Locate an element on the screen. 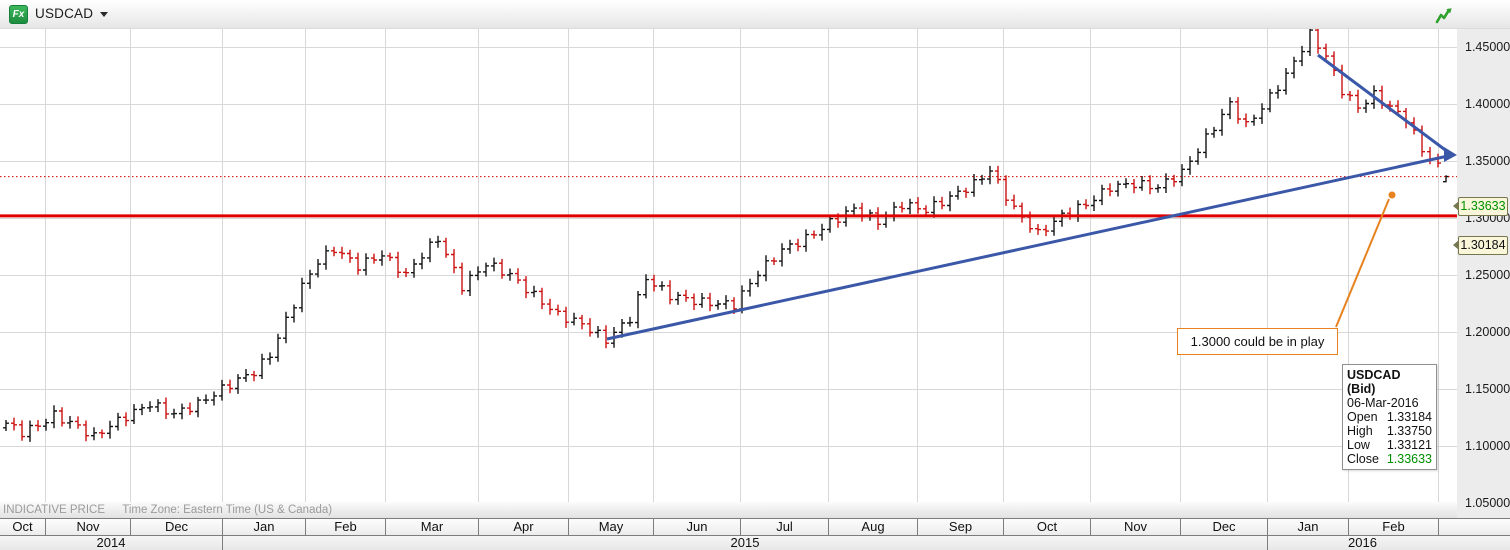 This screenshot has width=1510, height=550. annotation-callout: 1.3000 could be in play is located at coordinates (1257, 341).